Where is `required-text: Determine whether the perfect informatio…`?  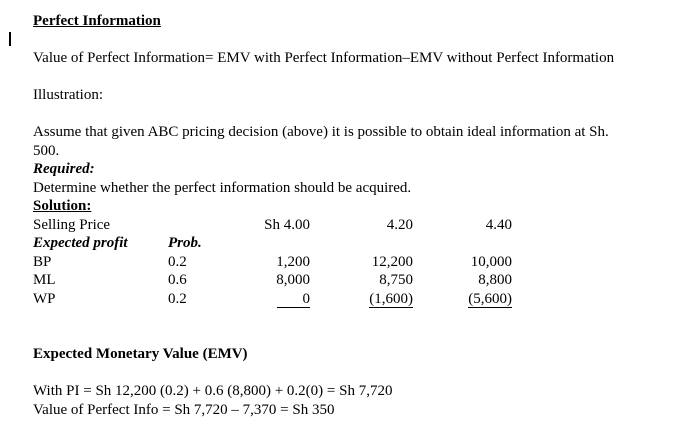
required-text: Determine whether the perfect informatio… is located at coordinates (222, 187).